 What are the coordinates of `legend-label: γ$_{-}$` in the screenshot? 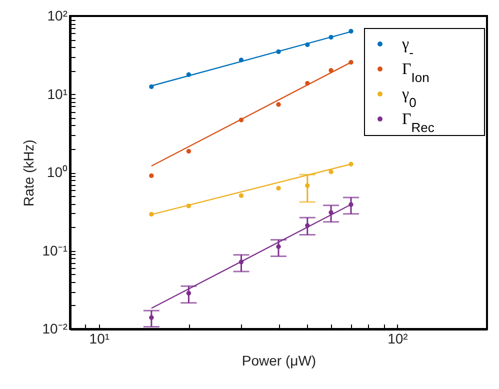 It's located at (407, 48).